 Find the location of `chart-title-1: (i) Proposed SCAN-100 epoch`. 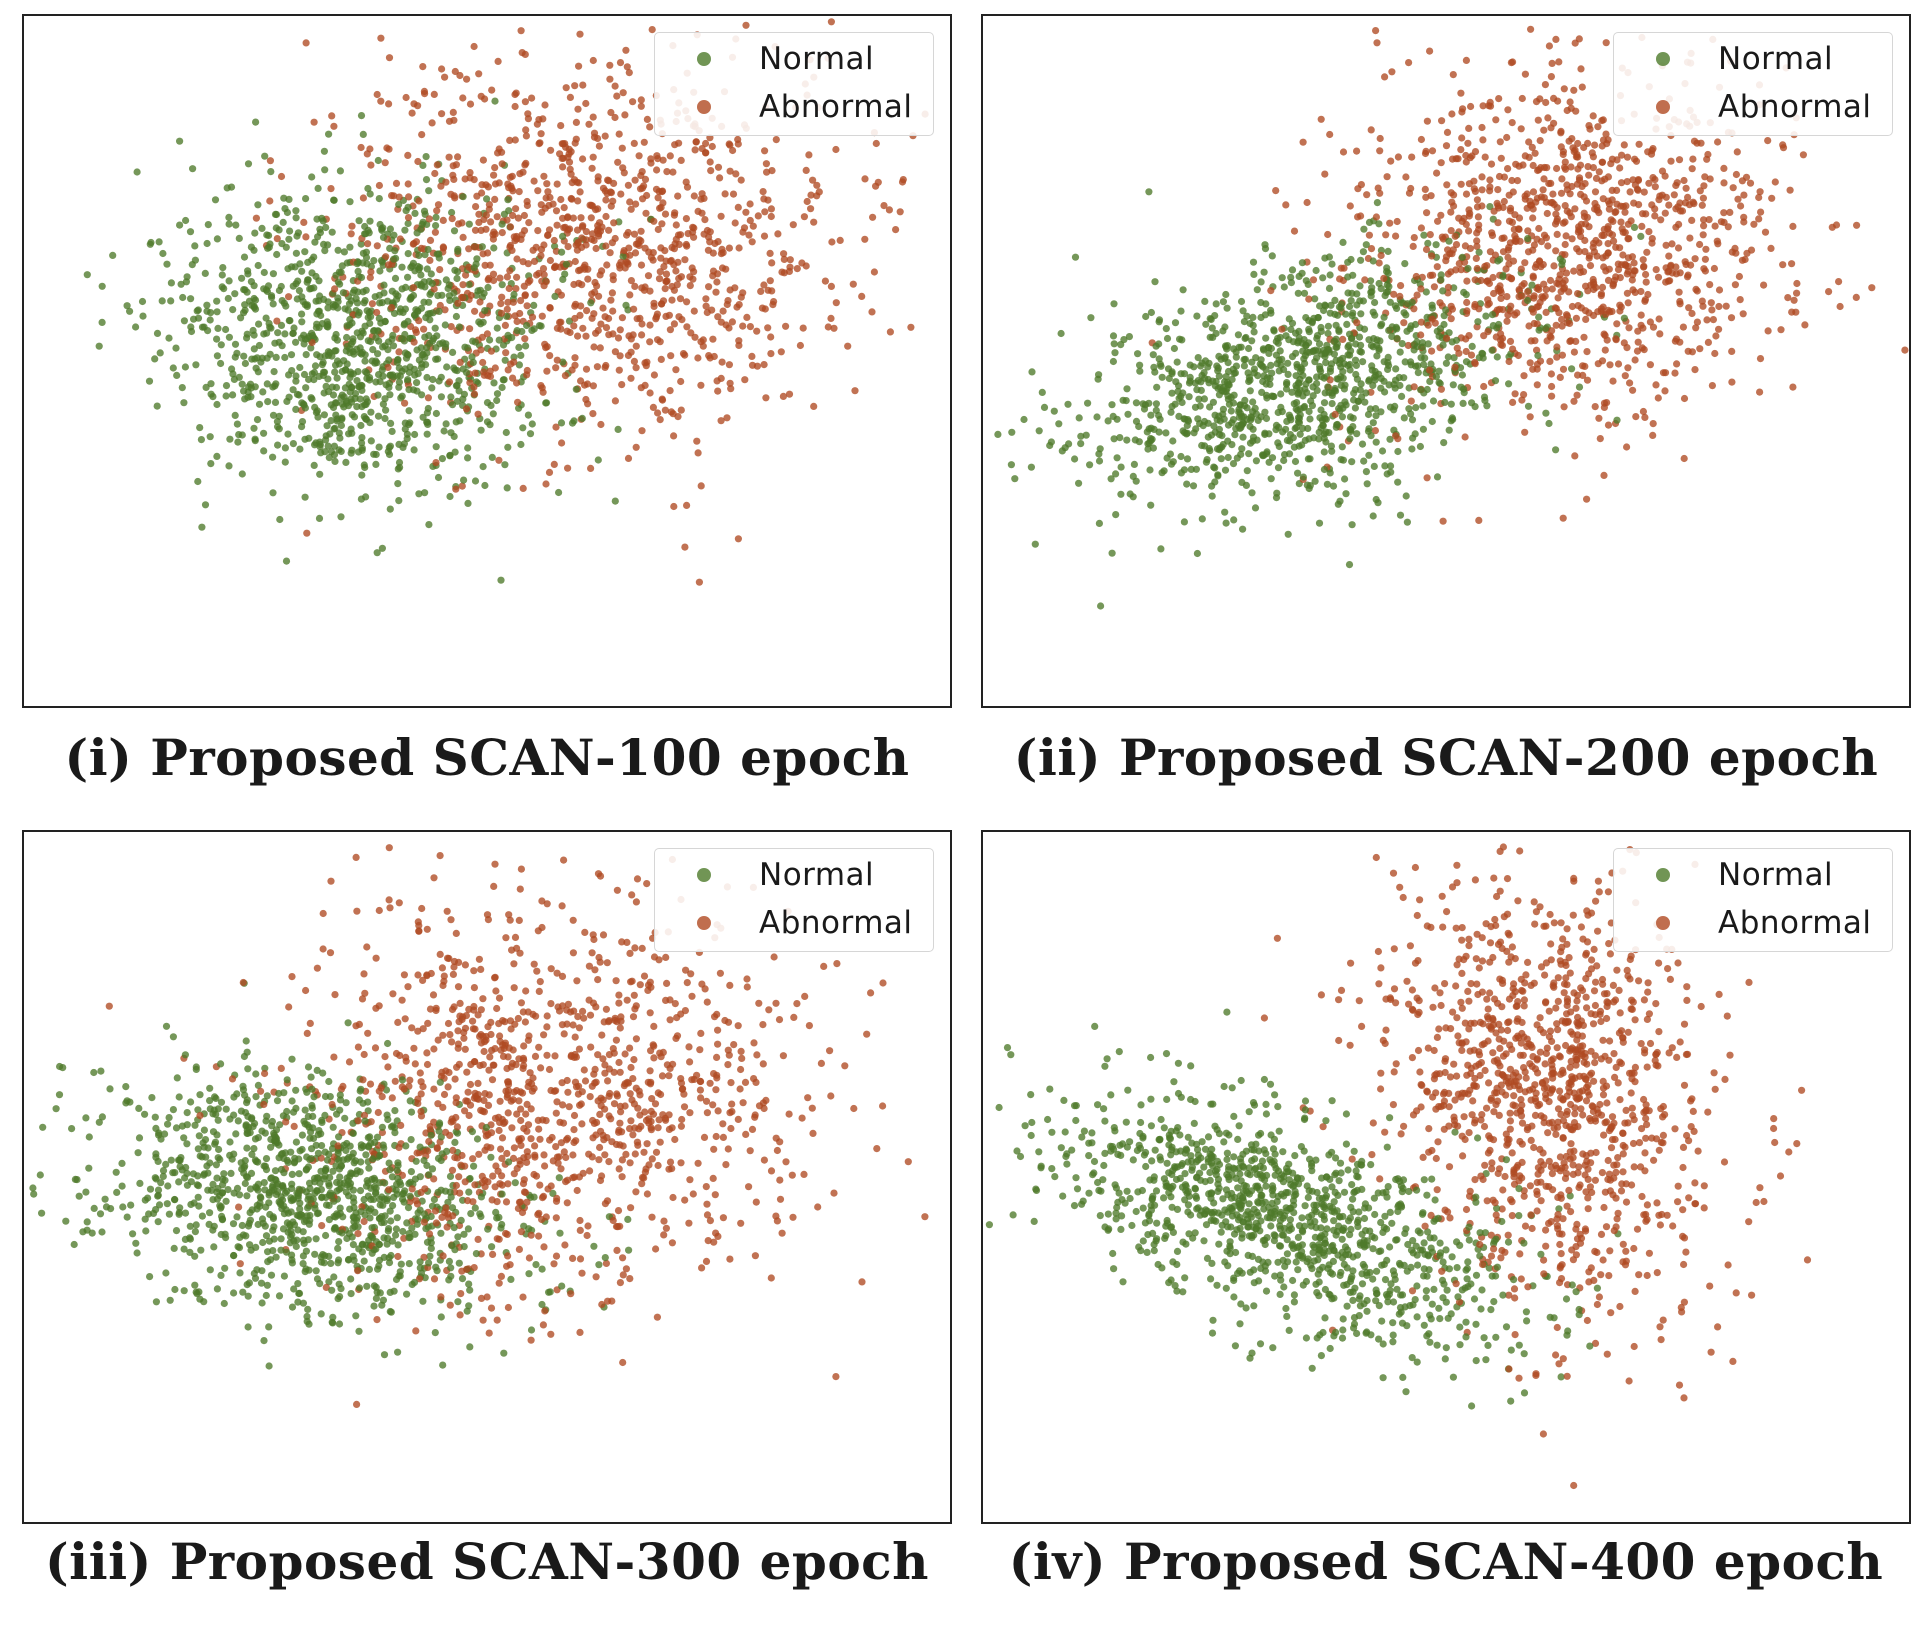

chart-title-1: (i) Proposed SCAN-100 epoch is located at coordinates (487, 757).